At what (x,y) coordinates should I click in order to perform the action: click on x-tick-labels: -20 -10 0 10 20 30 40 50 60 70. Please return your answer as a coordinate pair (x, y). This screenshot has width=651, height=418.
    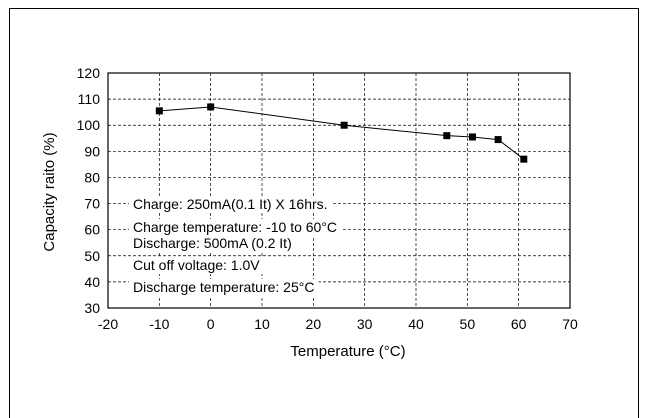
    Looking at the image, I should click on (338, 324).